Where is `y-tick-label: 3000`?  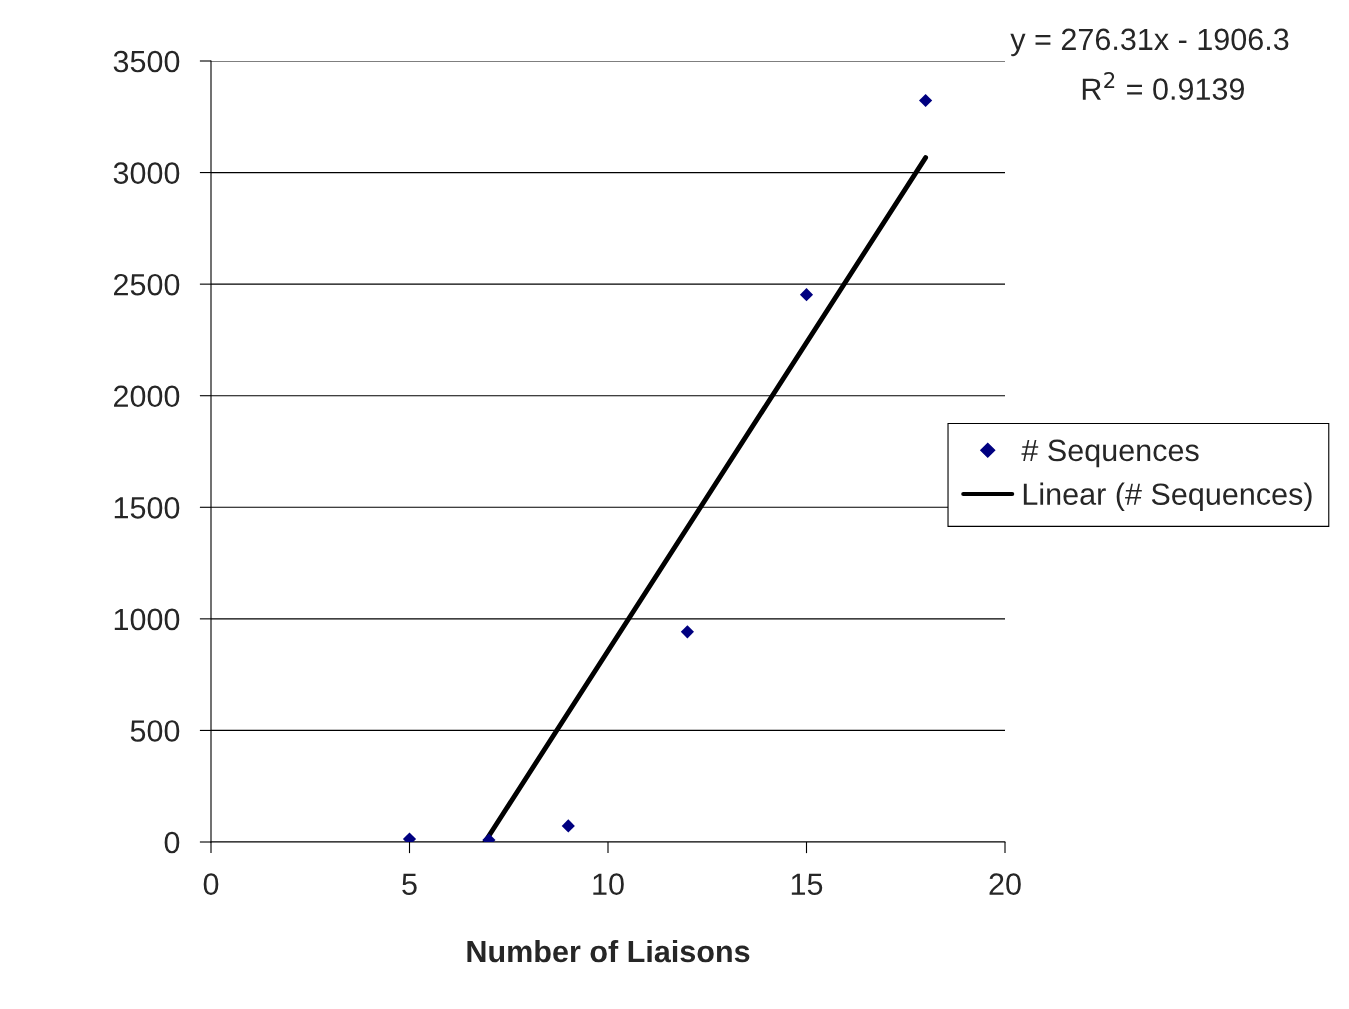 y-tick-label: 3000 is located at coordinates (146, 173).